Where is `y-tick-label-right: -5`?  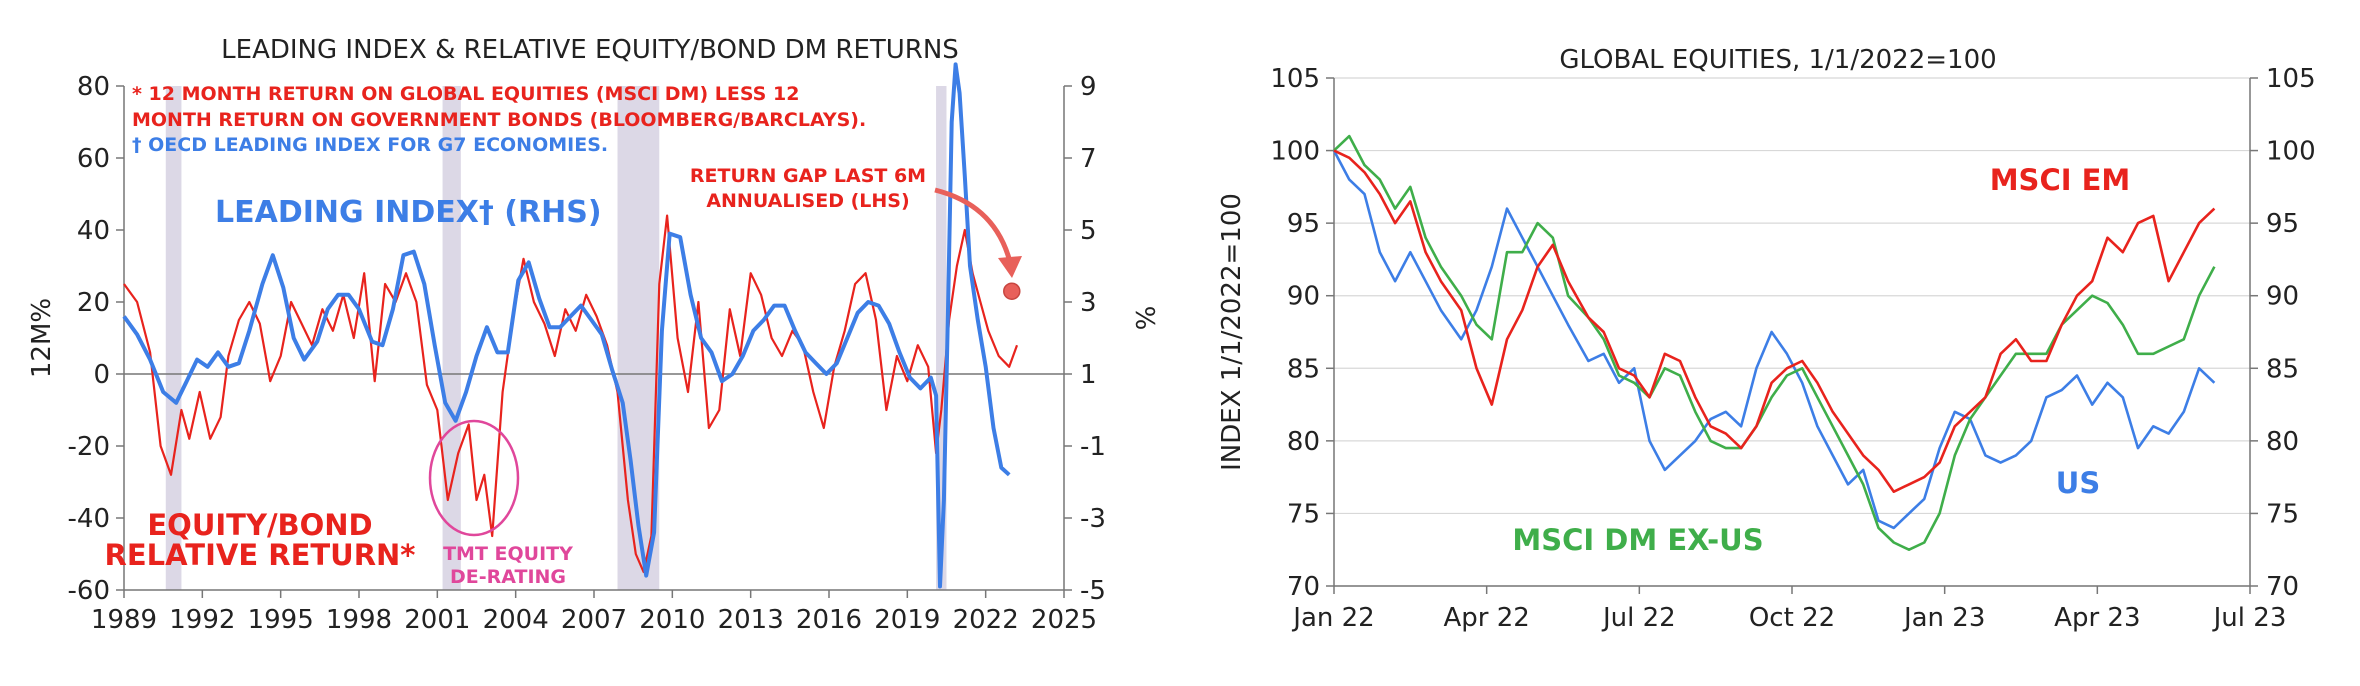
y-tick-label-right: -5 is located at coordinates (1093, 591).